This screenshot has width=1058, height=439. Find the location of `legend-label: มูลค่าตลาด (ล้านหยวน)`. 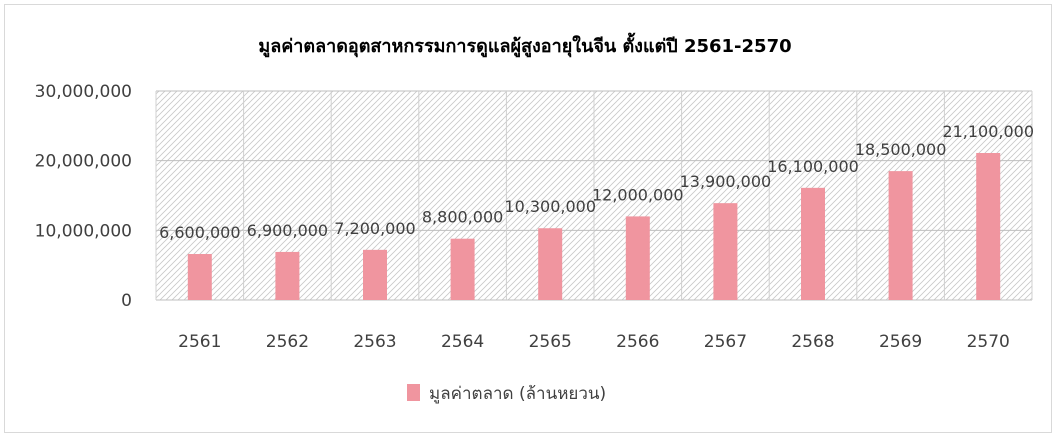

legend-label: มูลค่าตลาด (ล้านหยวน) is located at coordinates (517, 394).